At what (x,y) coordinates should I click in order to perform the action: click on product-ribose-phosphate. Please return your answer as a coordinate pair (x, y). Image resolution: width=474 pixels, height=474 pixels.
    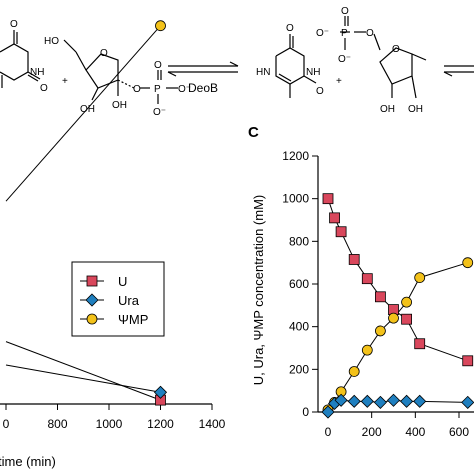
    Looking at the image, I should click on (383, 57).